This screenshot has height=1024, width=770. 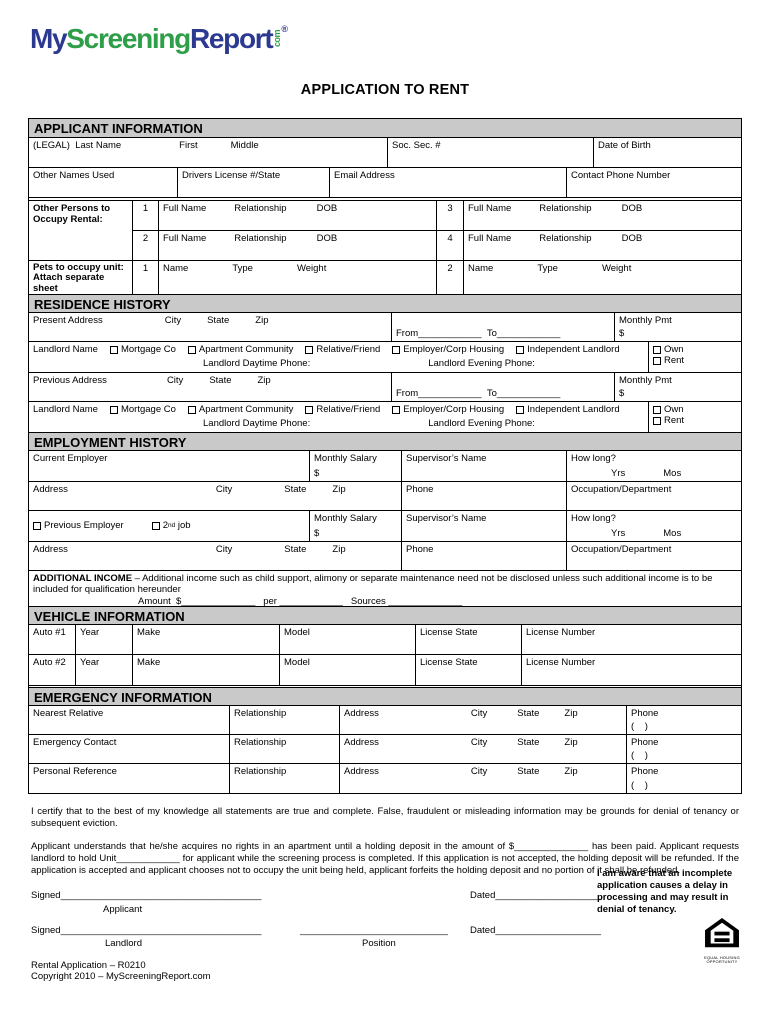 What do you see at coordinates (49, 38) in the screenshot?
I see `logo-part-my: My` at bounding box center [49, 38].